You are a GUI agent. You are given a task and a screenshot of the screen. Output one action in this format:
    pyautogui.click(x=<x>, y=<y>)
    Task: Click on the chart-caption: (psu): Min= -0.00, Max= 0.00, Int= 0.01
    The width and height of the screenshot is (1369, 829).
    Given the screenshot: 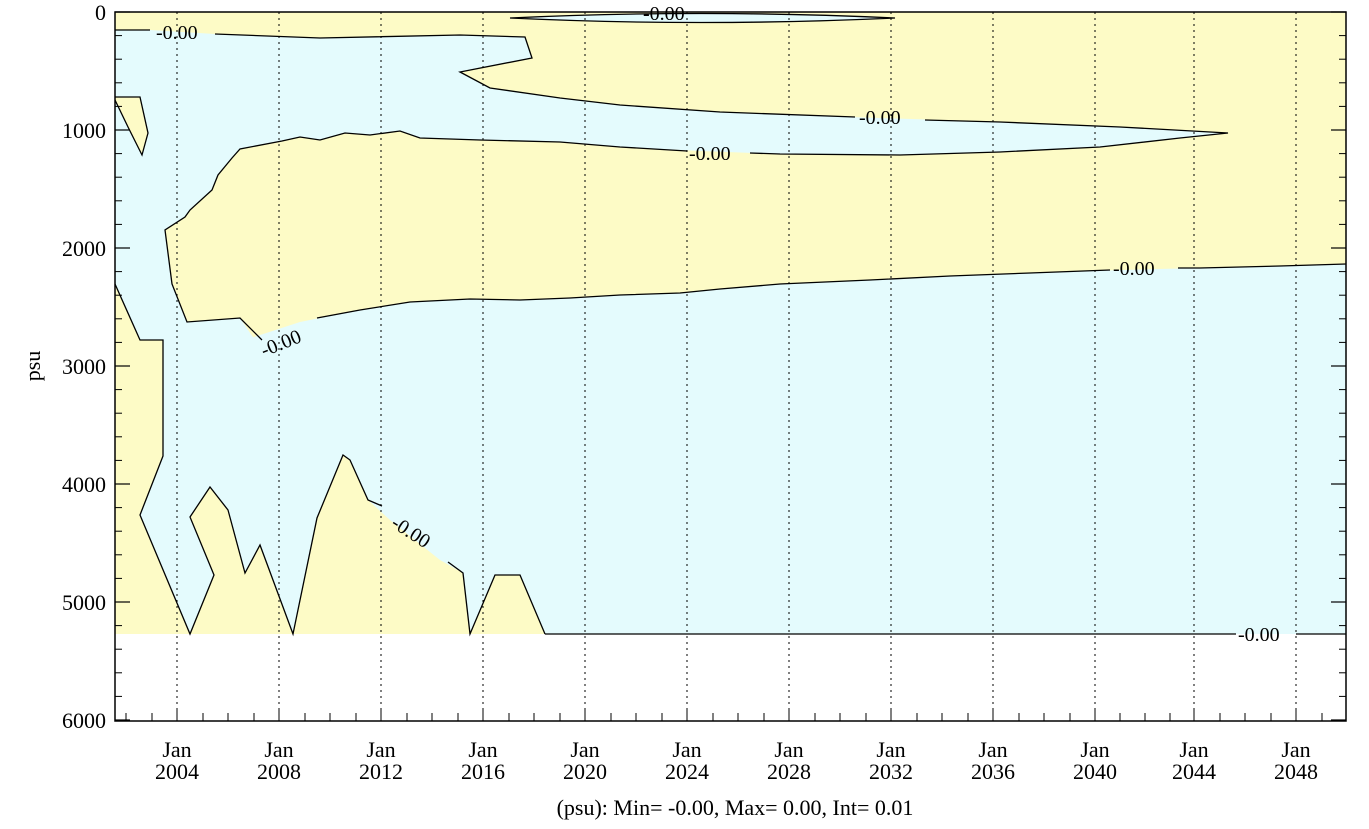 What is the action you would take?
    pyautogui.click(x=735, y=807)
    